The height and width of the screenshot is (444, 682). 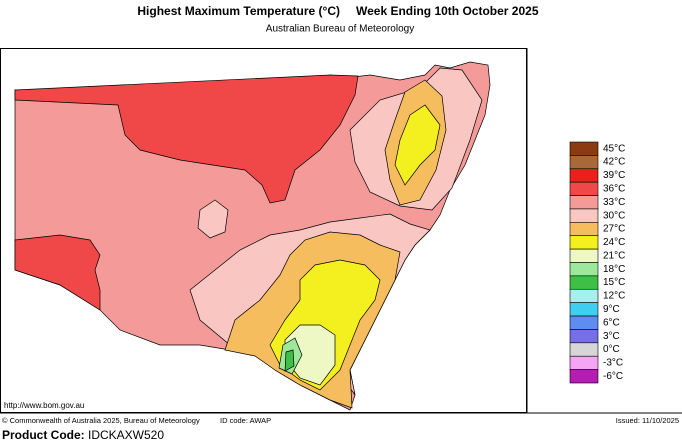 What do you see at coordinates (614, 269) in the screenshot?
I see `legend-label: 18°C` at bounding box center [614, 269].